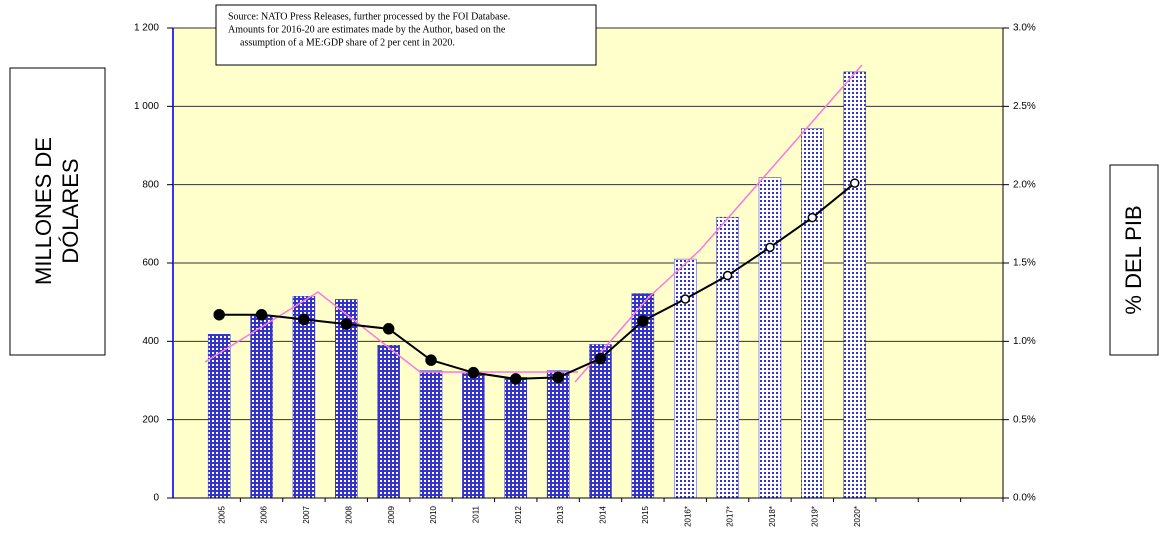  I want to click on x-tick-label: 2005, so click(221, 514).